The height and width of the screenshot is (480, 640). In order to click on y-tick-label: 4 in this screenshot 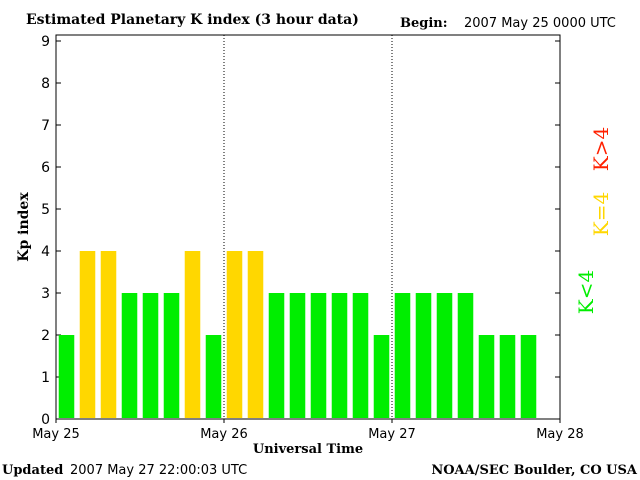, I will do `click(45, 252)`.